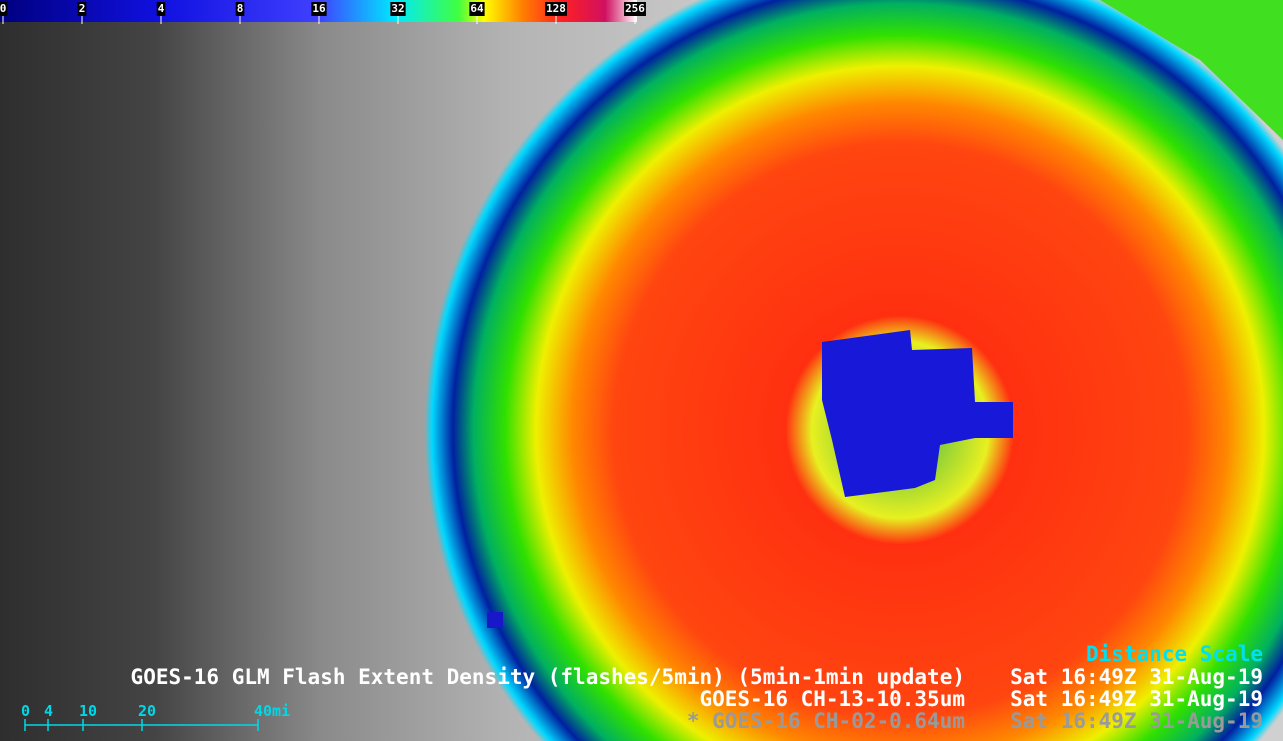  I want to click on distance-scale: 0 4 10 20 40mi, so click(155, 716).